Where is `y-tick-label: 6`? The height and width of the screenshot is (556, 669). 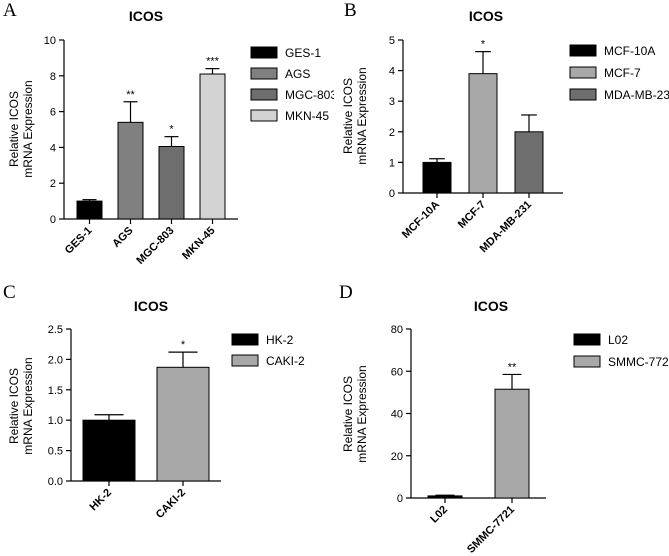 y-tick-label: 6 is located at coordinates (53, 113).